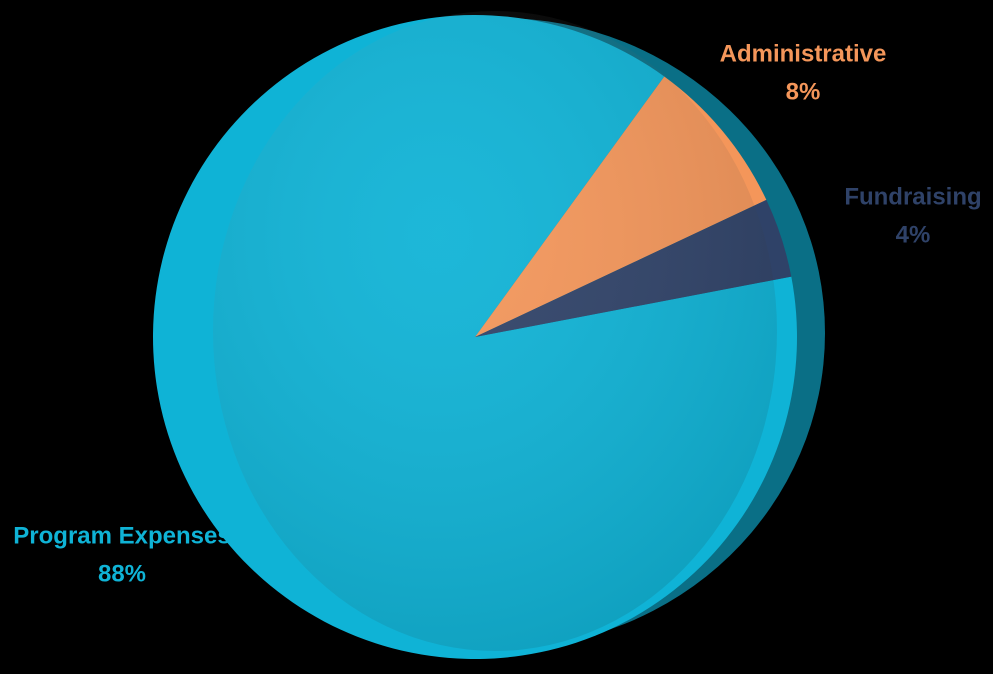 Image resolution: width=993 pixels, height=674 pixels. I want to click on slice-label: Program Expenses, so click(121, 535).